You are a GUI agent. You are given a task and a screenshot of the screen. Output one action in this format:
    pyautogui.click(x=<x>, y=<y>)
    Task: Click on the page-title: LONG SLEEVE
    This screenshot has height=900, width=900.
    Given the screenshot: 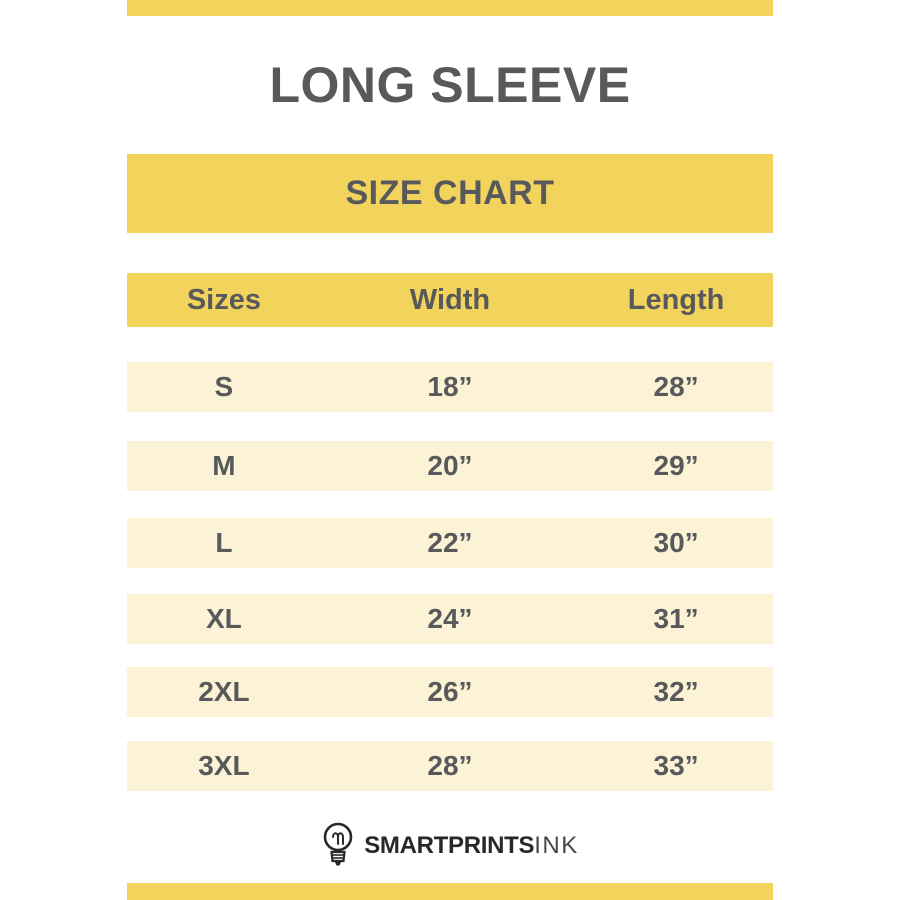 What is the action you would take?
    pyautogui.click(x=450, y=85)
    